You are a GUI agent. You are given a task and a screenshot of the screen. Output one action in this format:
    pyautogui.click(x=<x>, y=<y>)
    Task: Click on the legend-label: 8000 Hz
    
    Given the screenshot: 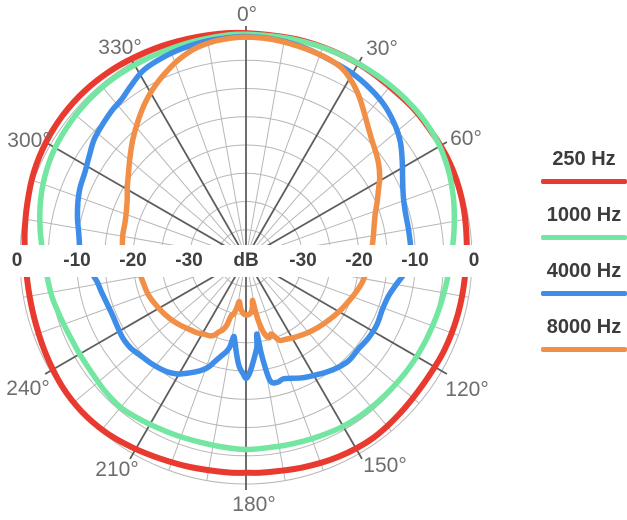 What is the action you would take?
    pyautogui.click(x=584, y=327)
    